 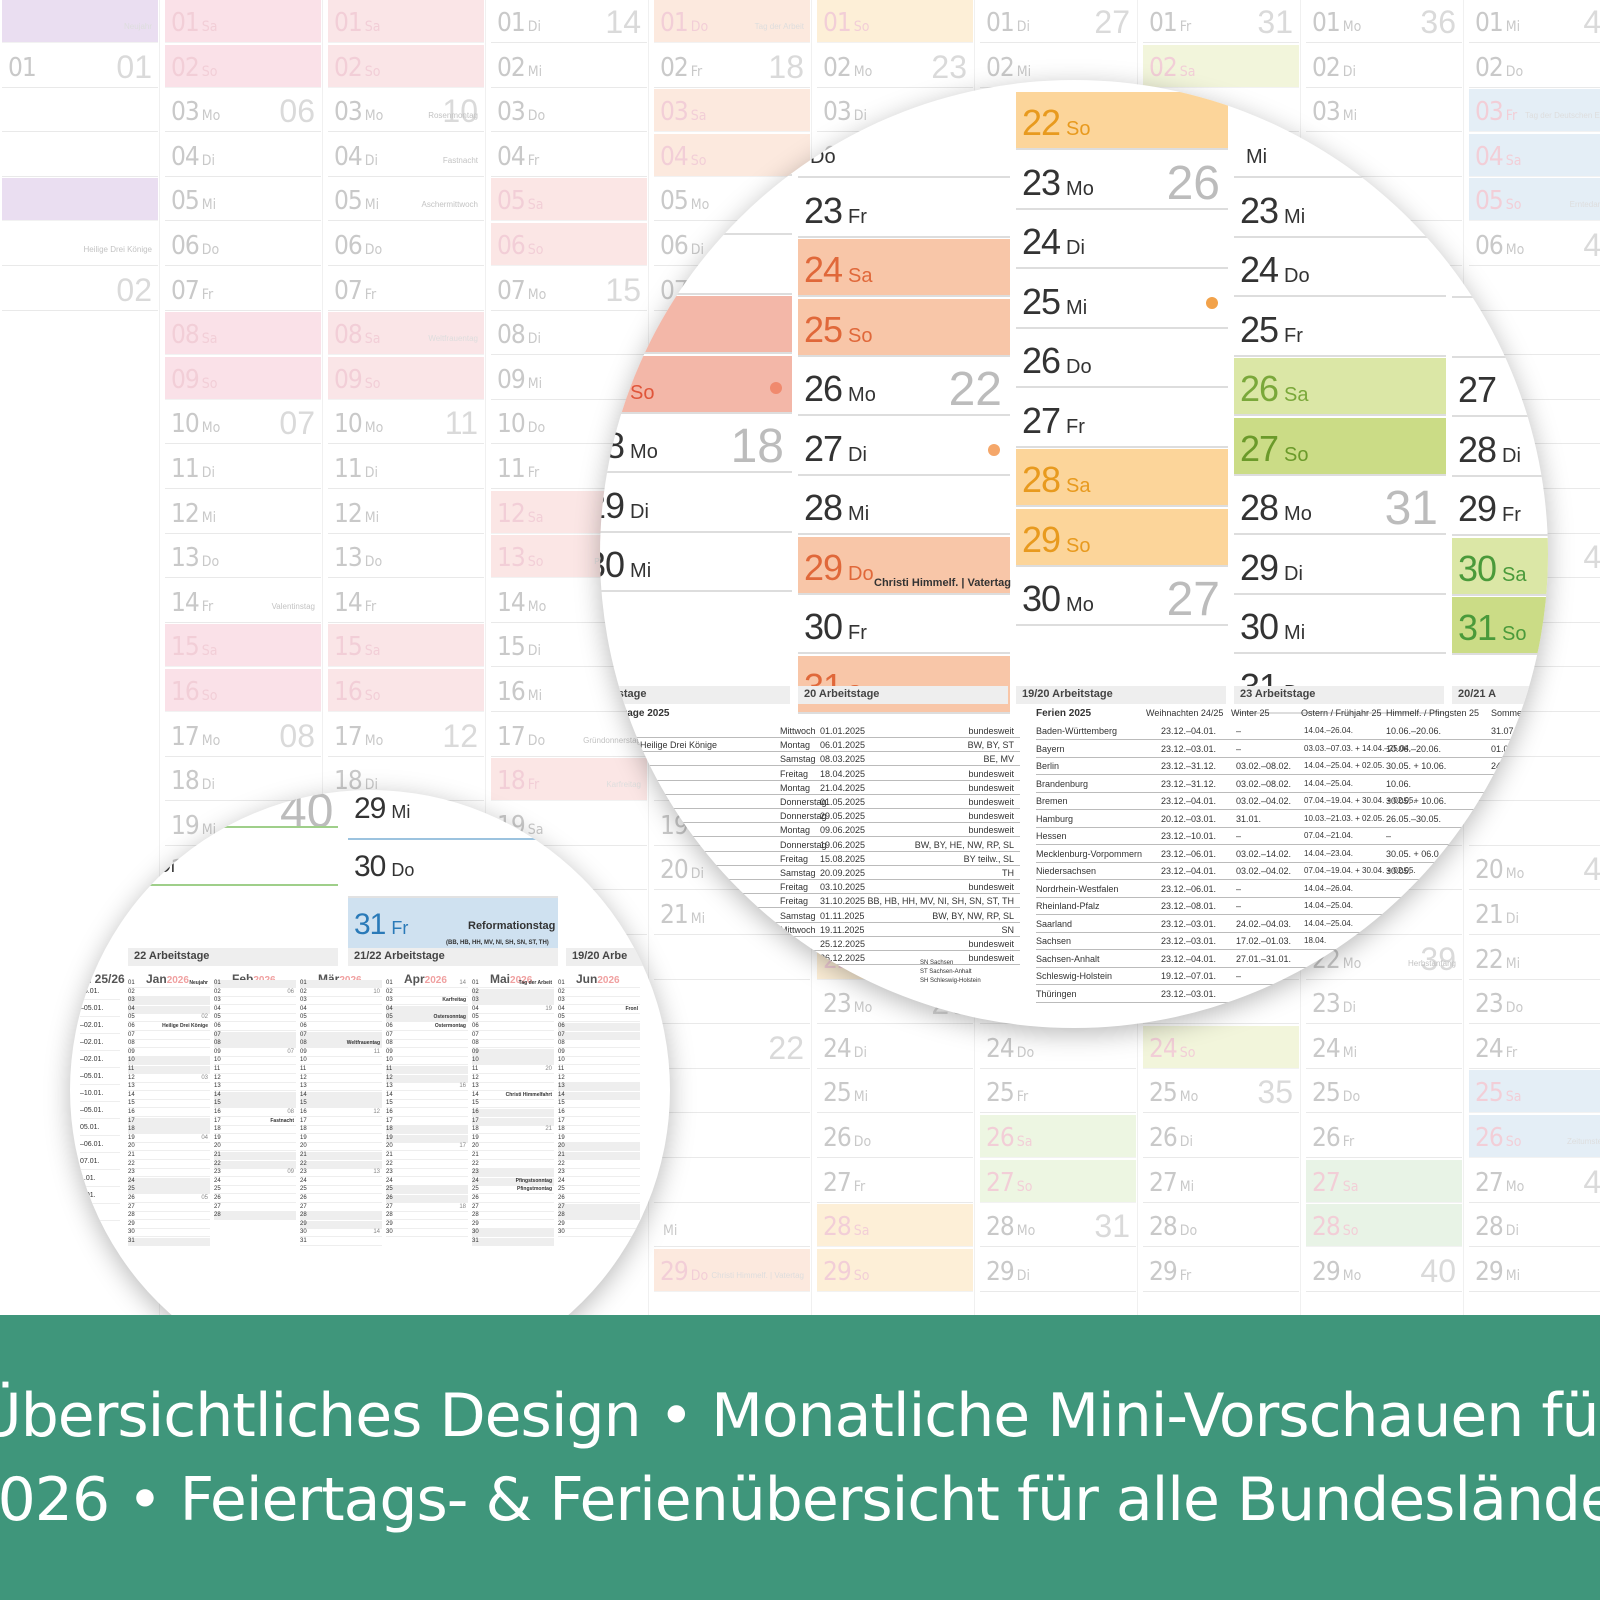 What do you see at coordinates (561, 1000) in the screenshot?
I see `mini-day-number: 03` at bounding box center [561, 1000].